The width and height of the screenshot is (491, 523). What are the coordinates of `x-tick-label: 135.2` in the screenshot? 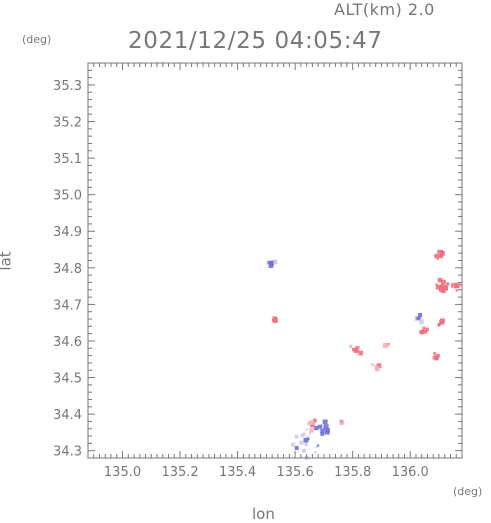 It's located at (179, 472).